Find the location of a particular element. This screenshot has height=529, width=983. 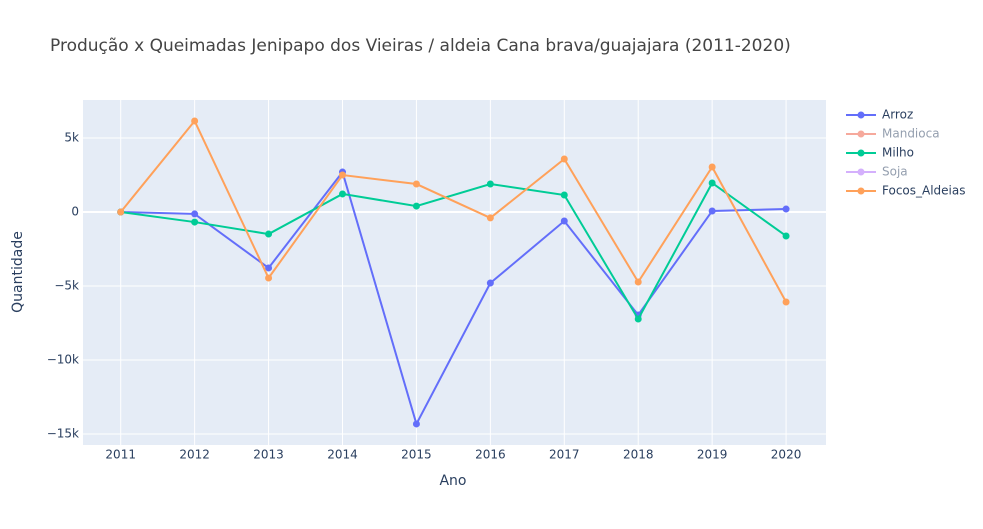

legend-label: Arroz is located at coordinates (897, 115).